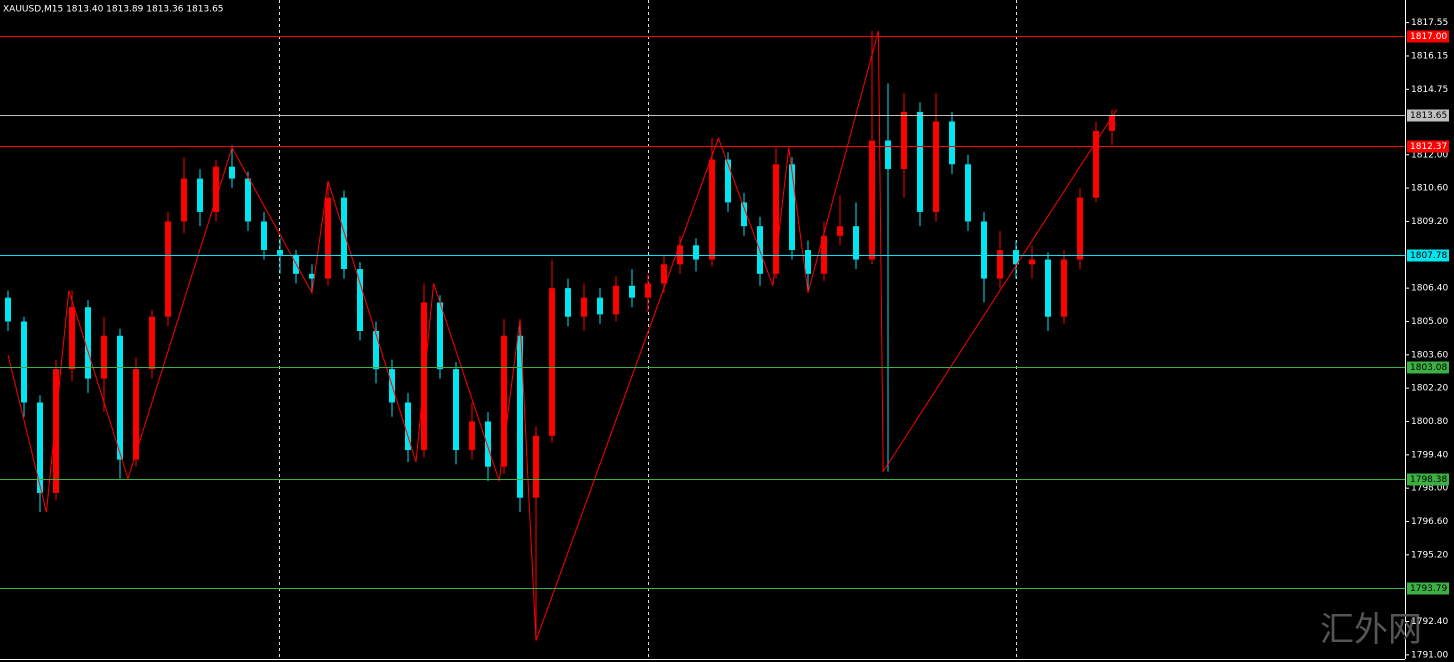 The width and height of the screenshot is (1454, 662). I want to click on y-tick-label: 1817.55, so click(1429, 23).